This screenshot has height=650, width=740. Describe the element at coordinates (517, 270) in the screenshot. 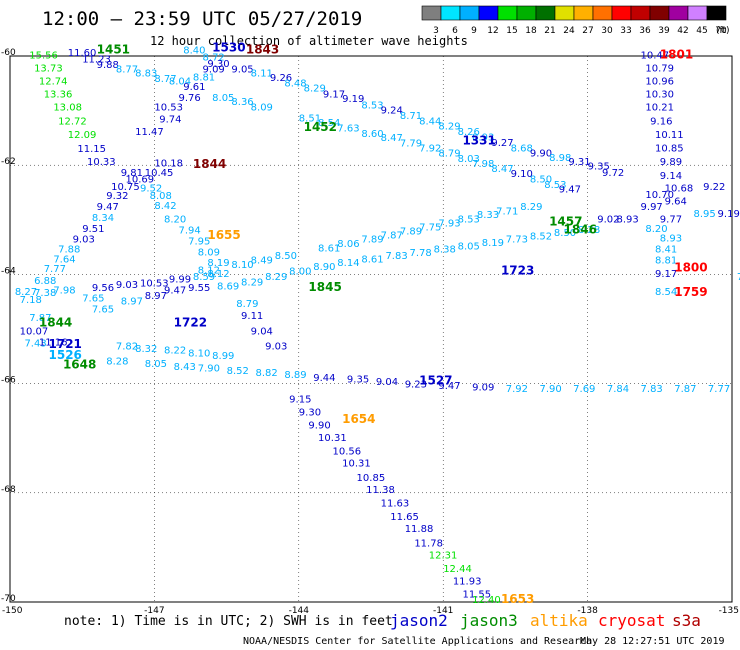

I see `pass-time-label: 1723` at that location.